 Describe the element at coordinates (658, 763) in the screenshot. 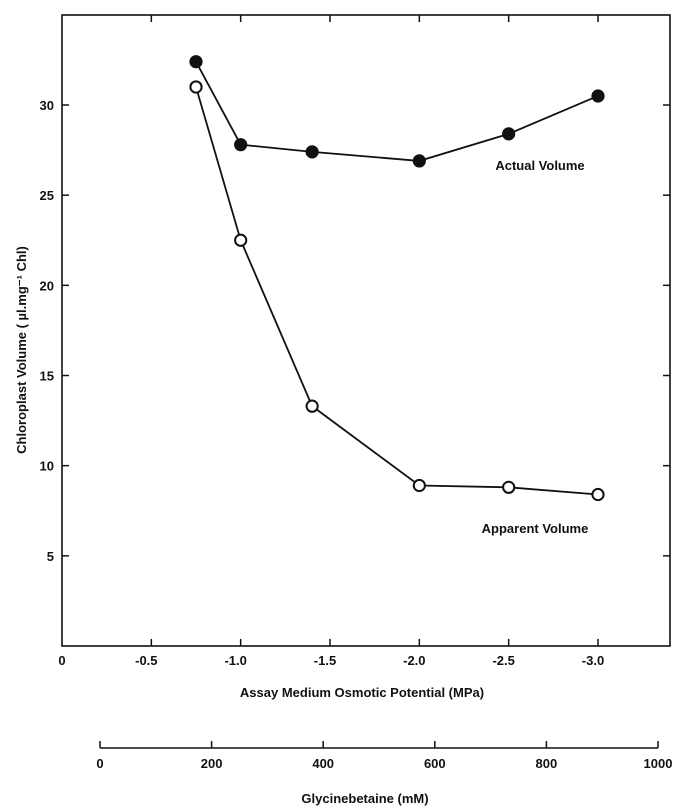

I see `x2-tick-label: 1000` at that location.